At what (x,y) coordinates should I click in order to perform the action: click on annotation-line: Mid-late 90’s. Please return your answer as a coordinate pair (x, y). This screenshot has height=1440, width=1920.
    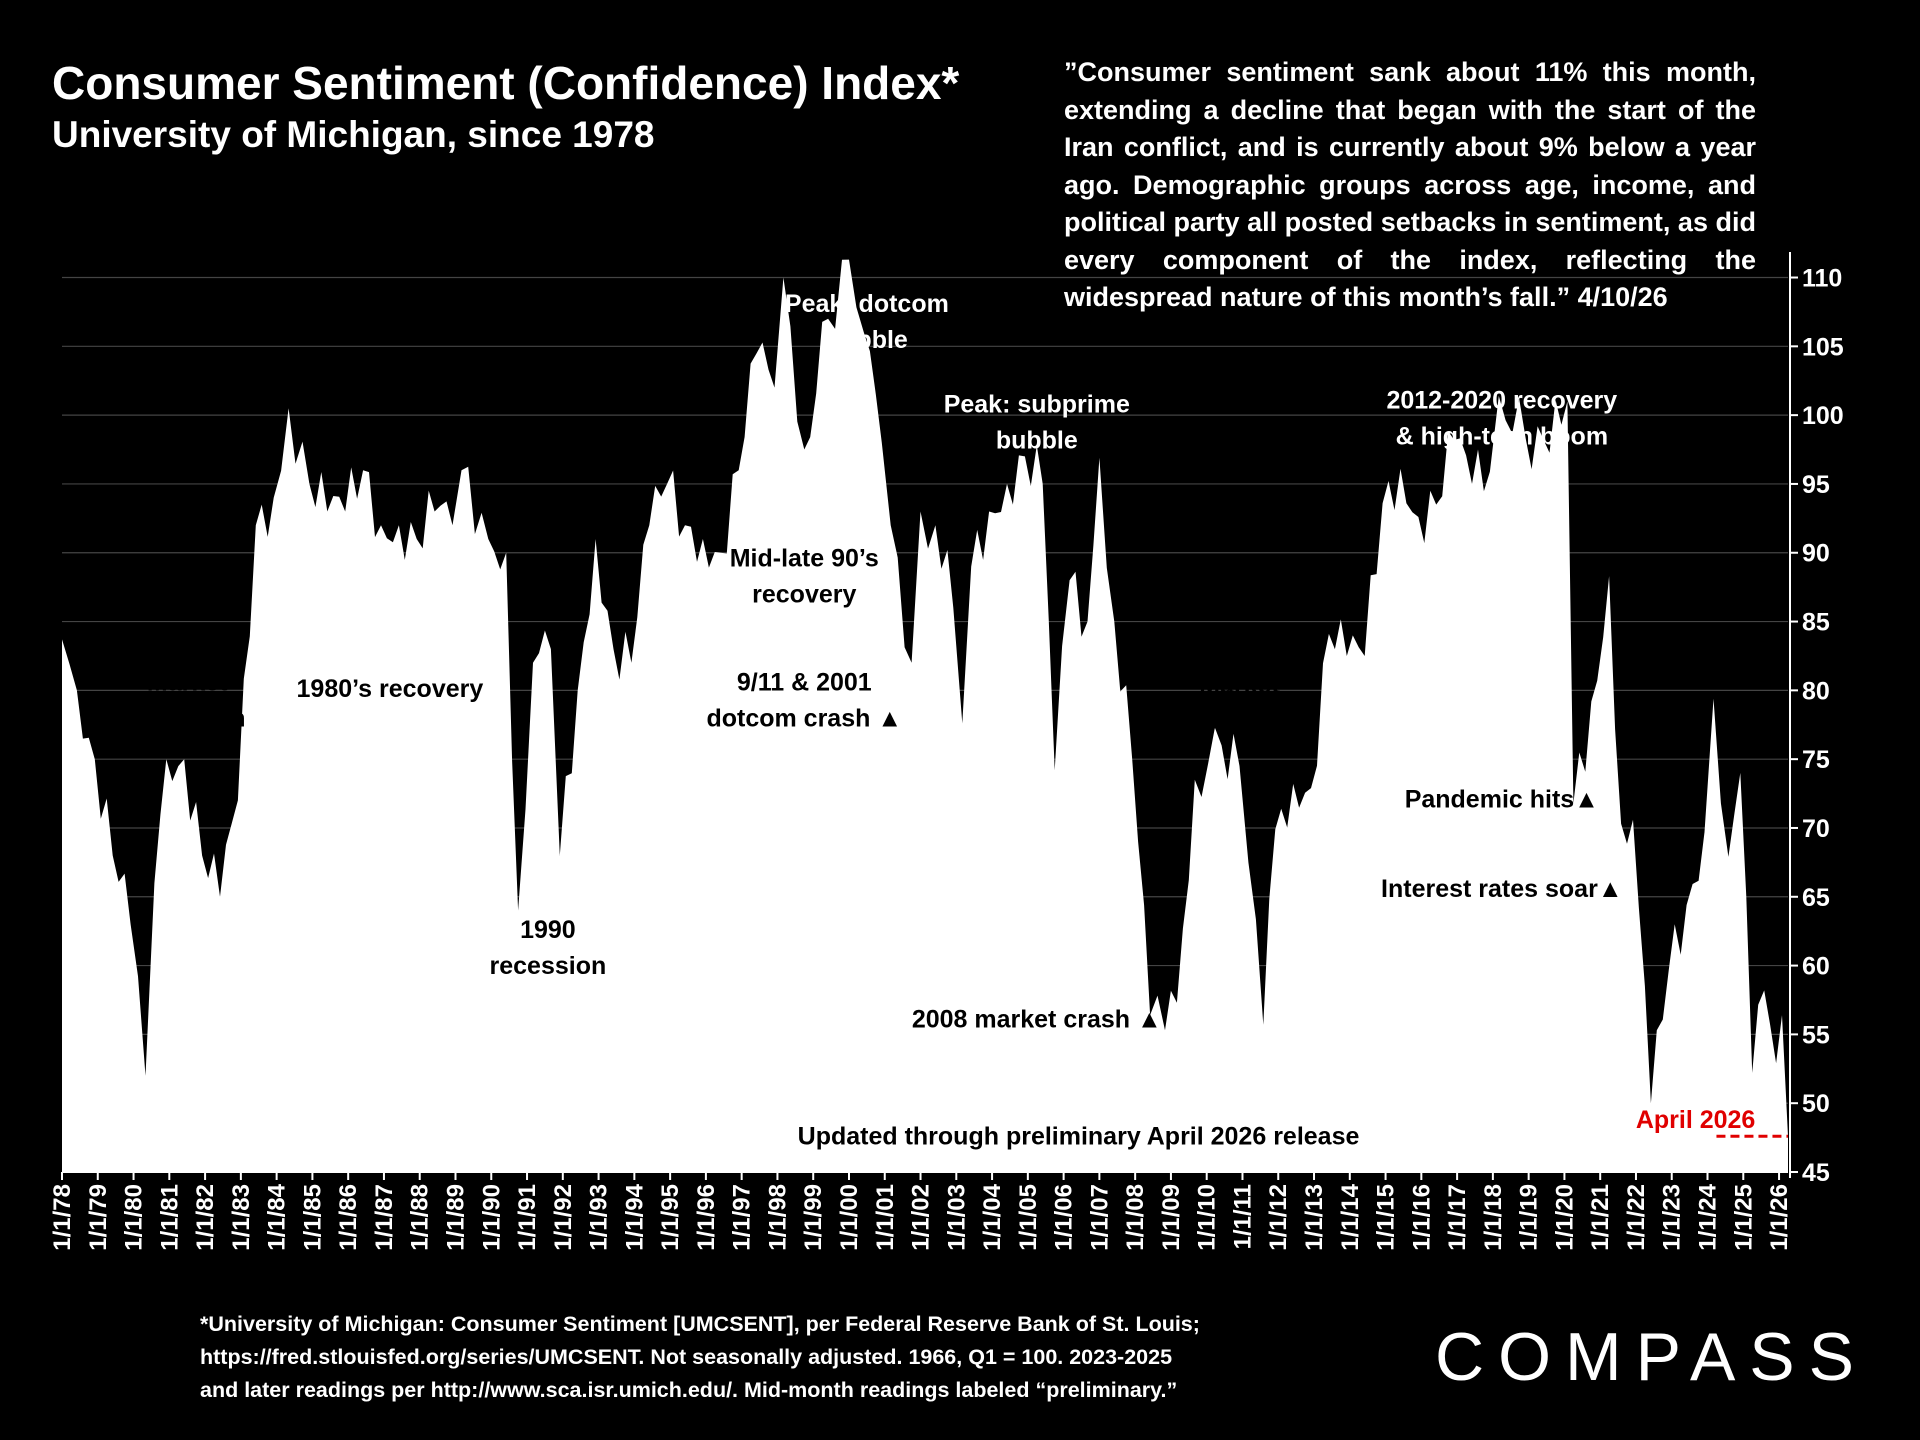
    Looking at the image, I should click on (804, 559).